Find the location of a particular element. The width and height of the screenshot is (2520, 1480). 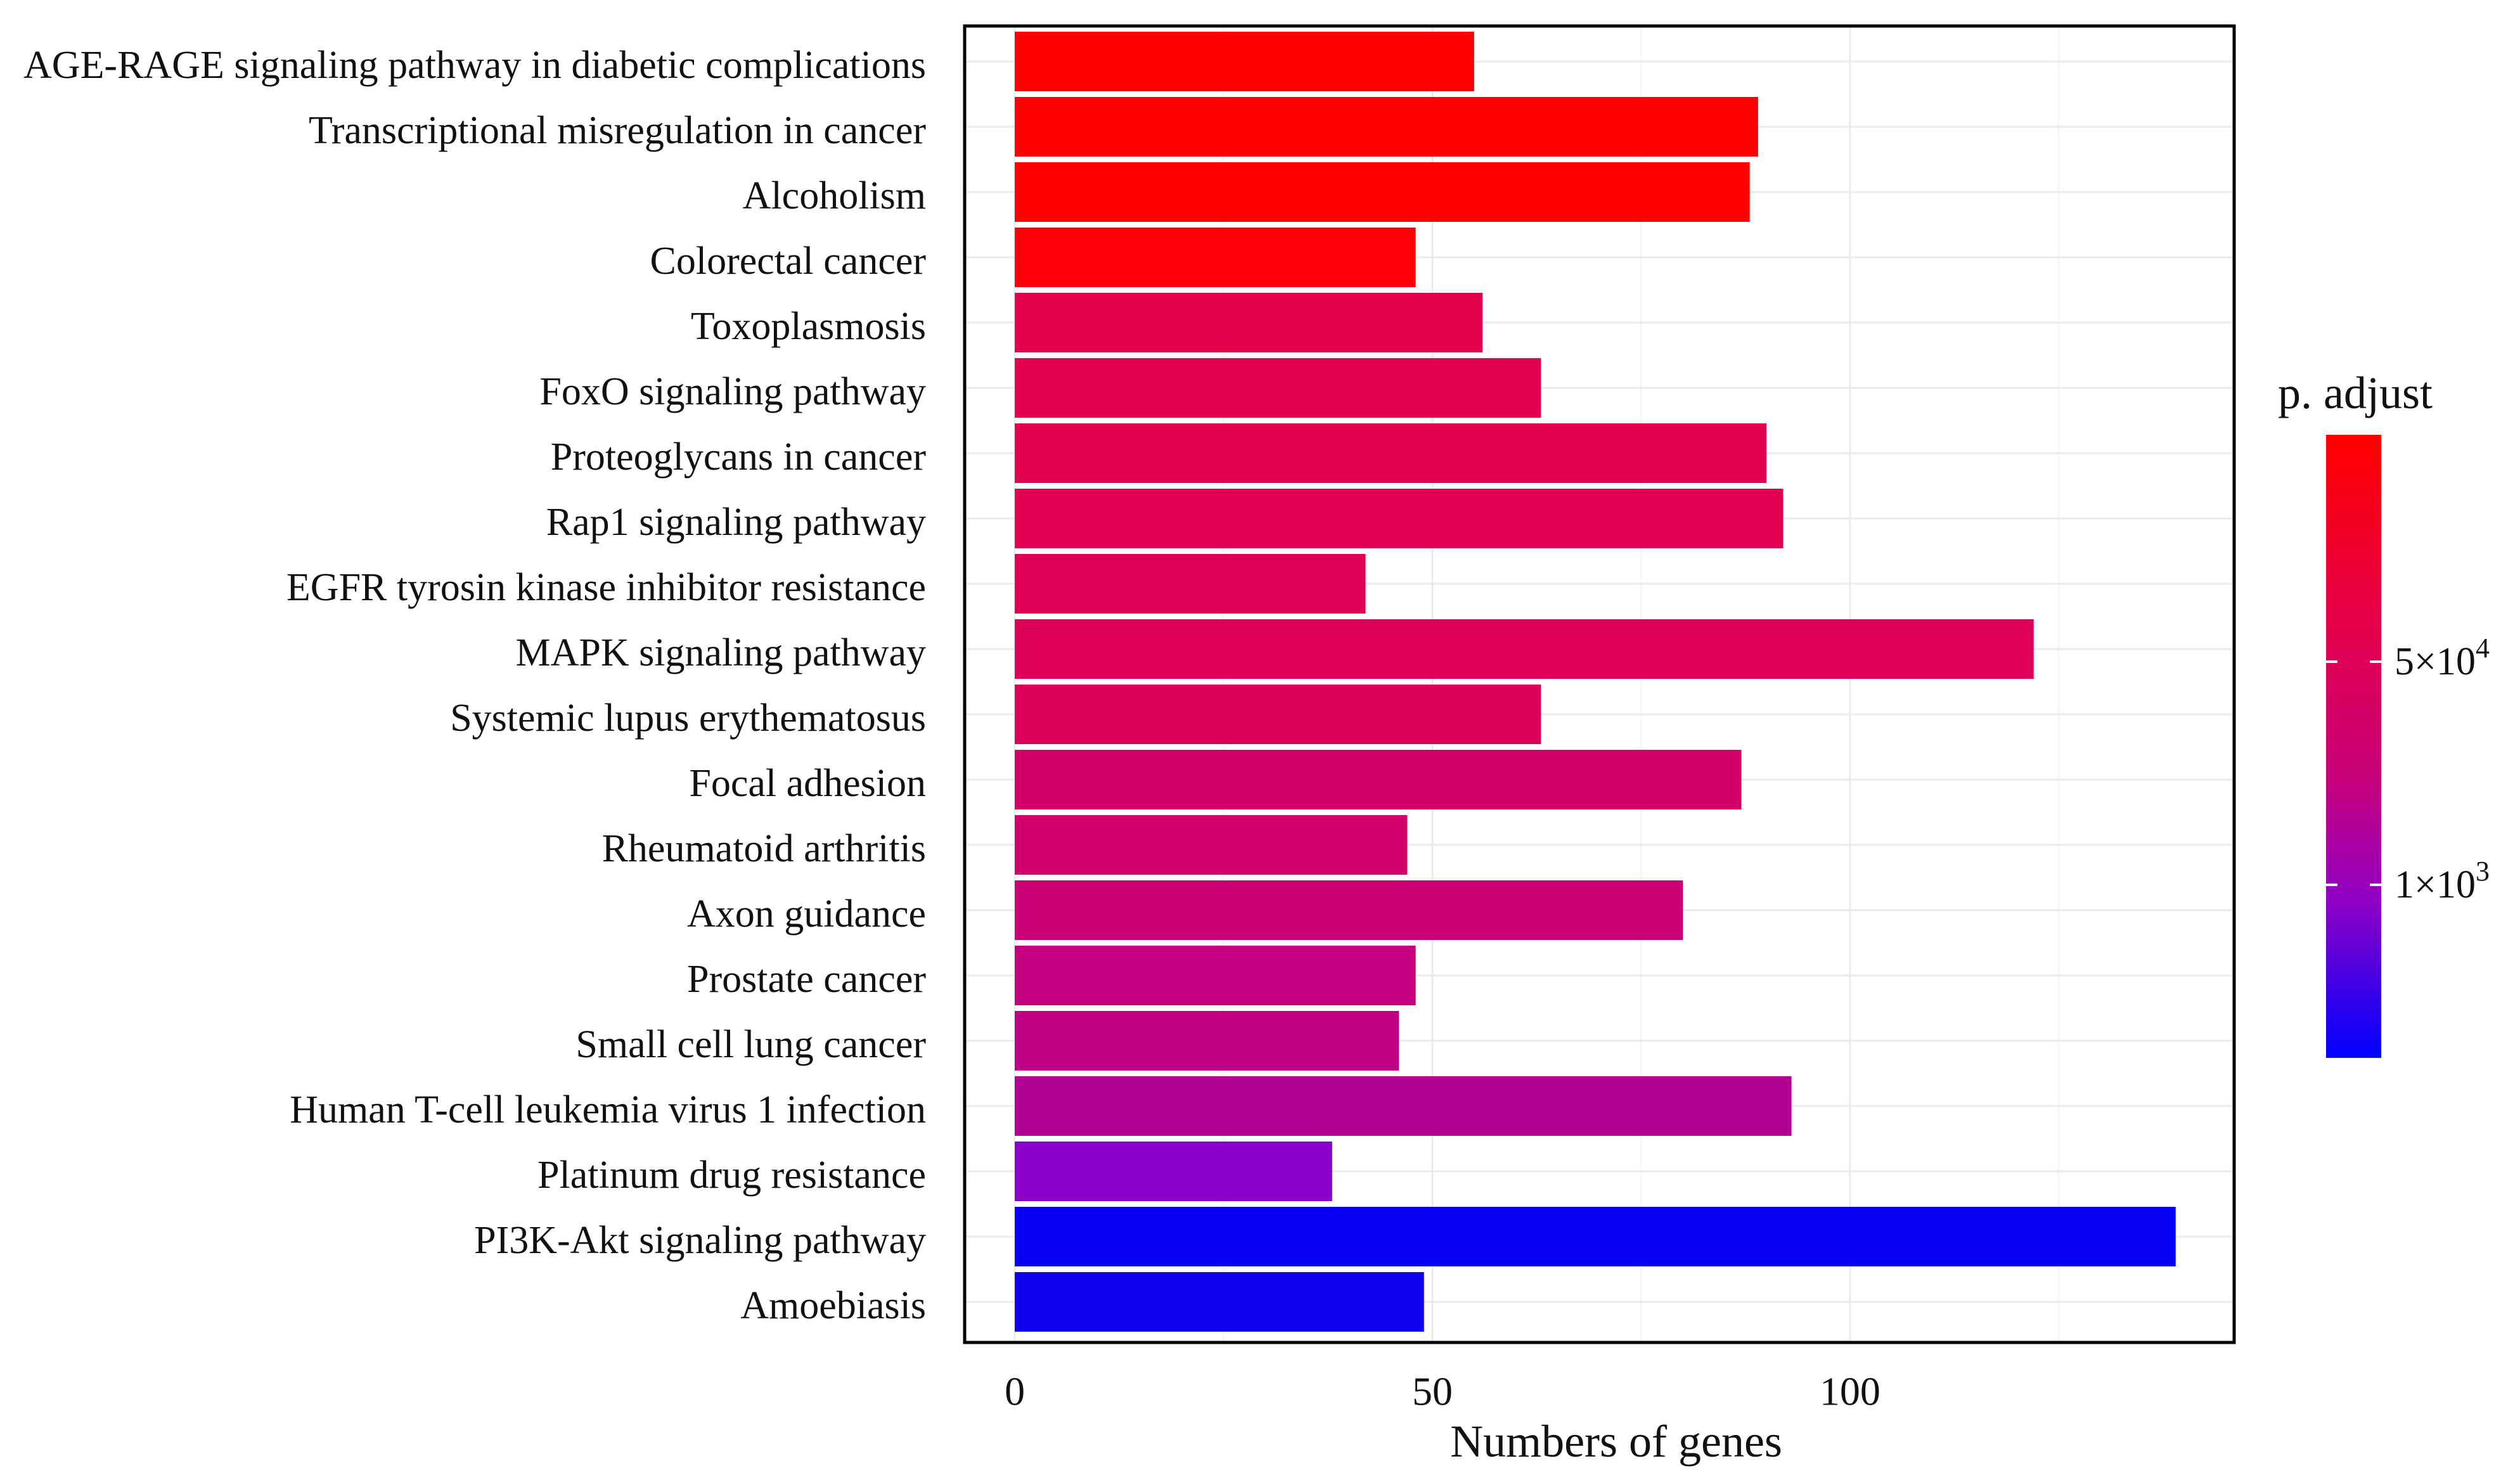

y-tick-label-systemic-lupus-erythematosus: Systemic lupus erythematosus is located at coordinates (688, 718).